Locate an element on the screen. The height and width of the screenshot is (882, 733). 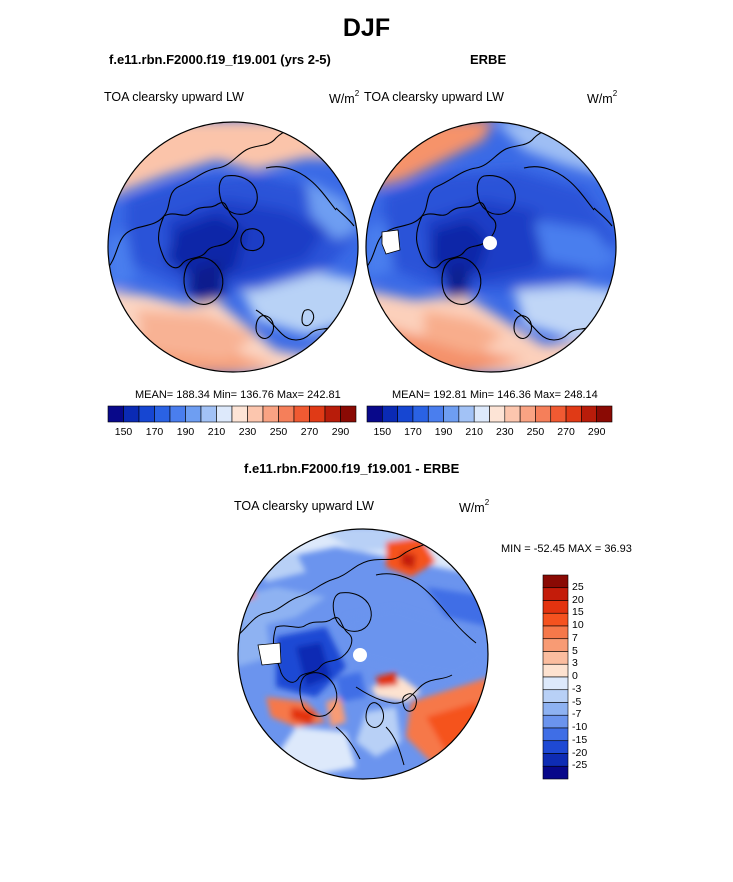
diff-panel-title: f.e11.rbn.F2000.f19_f19.001 - ERBE is located at coordinates (352, 468).